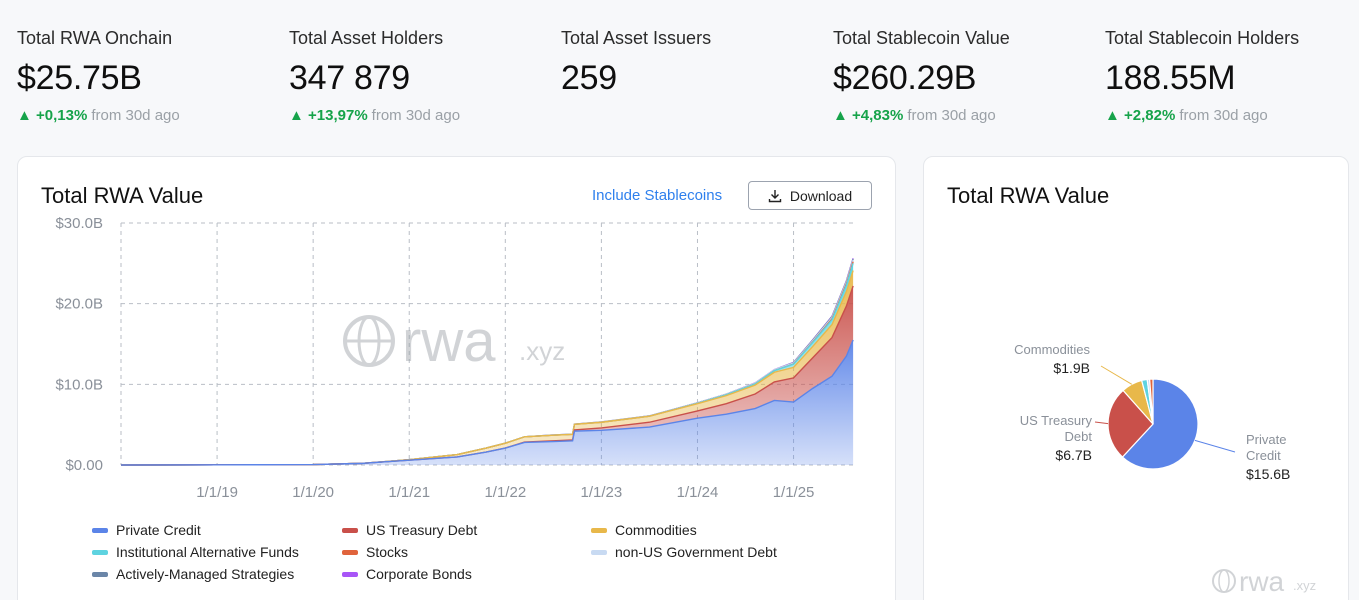  I want to click on legend-label: Commodities, so click(656, 530).